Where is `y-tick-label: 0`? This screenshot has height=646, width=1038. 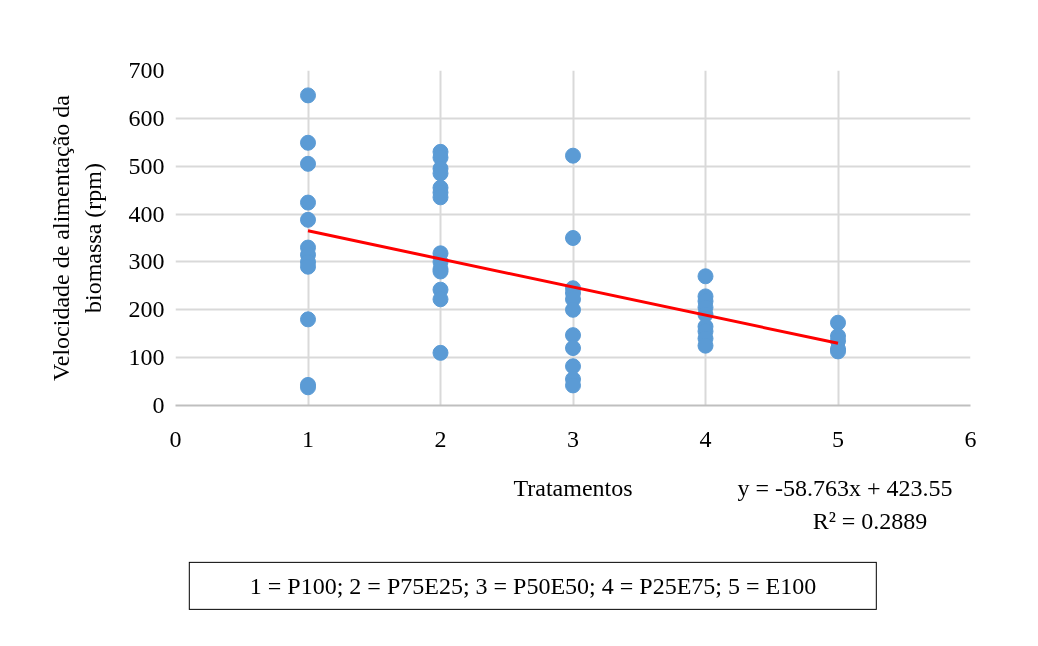
y-tick-label: 0 is located at coordinates (158, 405).